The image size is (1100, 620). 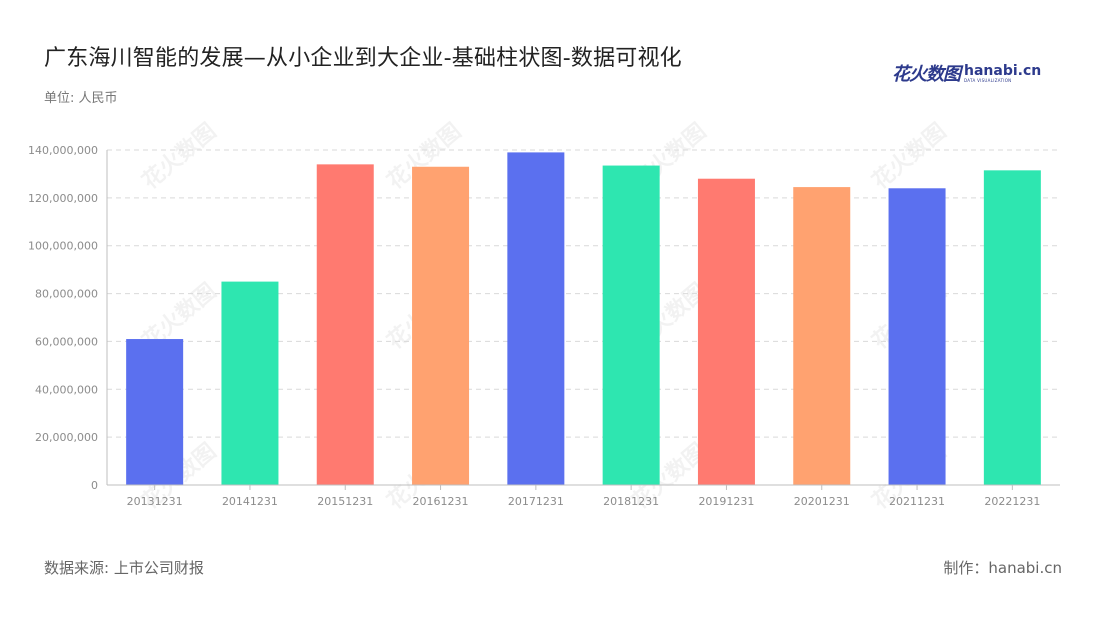 I want to click on y-tick-label-0: 0, so click(x=94, y=485).